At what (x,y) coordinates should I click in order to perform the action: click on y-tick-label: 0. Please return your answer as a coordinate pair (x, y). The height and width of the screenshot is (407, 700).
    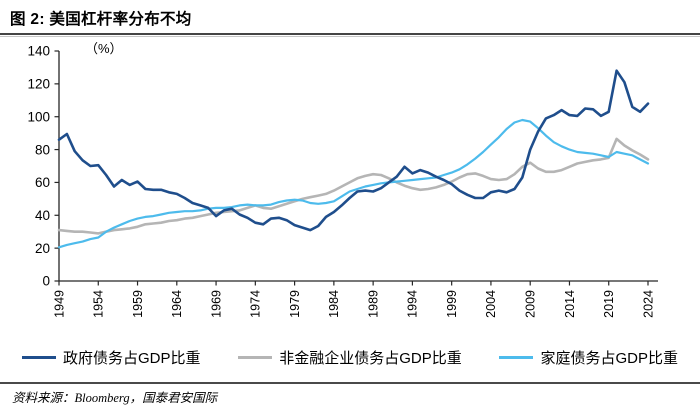
    Looking at the image, I should click on (46, 281).